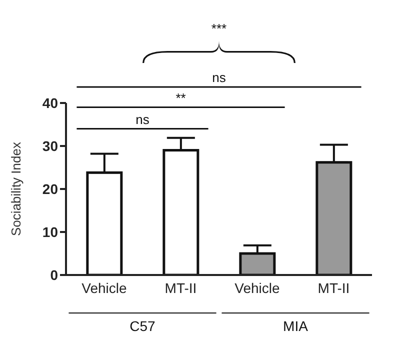 The height and width of the screenshot is (350, 400). Describe the element at coordinates (50, 188) in the screenshot. I see `y-tick-label: 20` at that location.